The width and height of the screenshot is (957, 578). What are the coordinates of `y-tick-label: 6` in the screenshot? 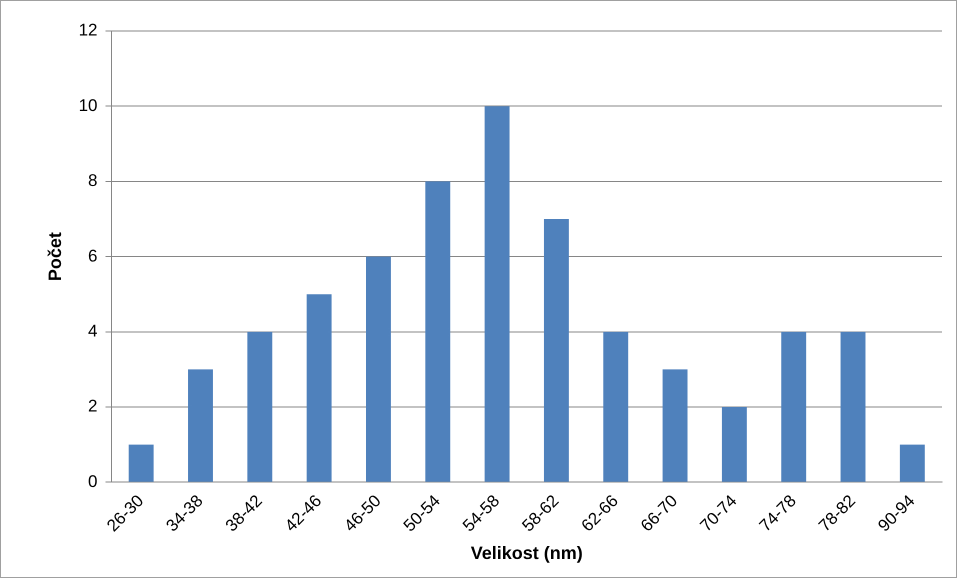 It's located at (93, 256).